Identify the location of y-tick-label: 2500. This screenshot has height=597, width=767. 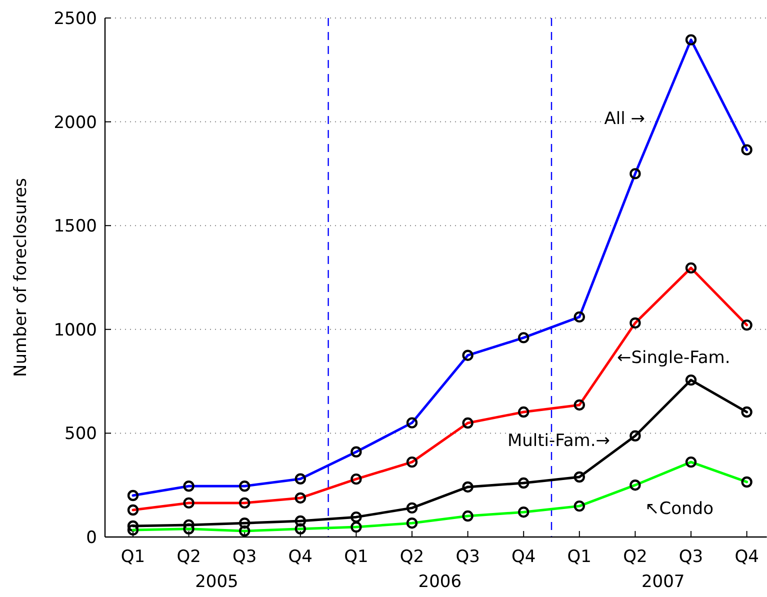
(75, 19).